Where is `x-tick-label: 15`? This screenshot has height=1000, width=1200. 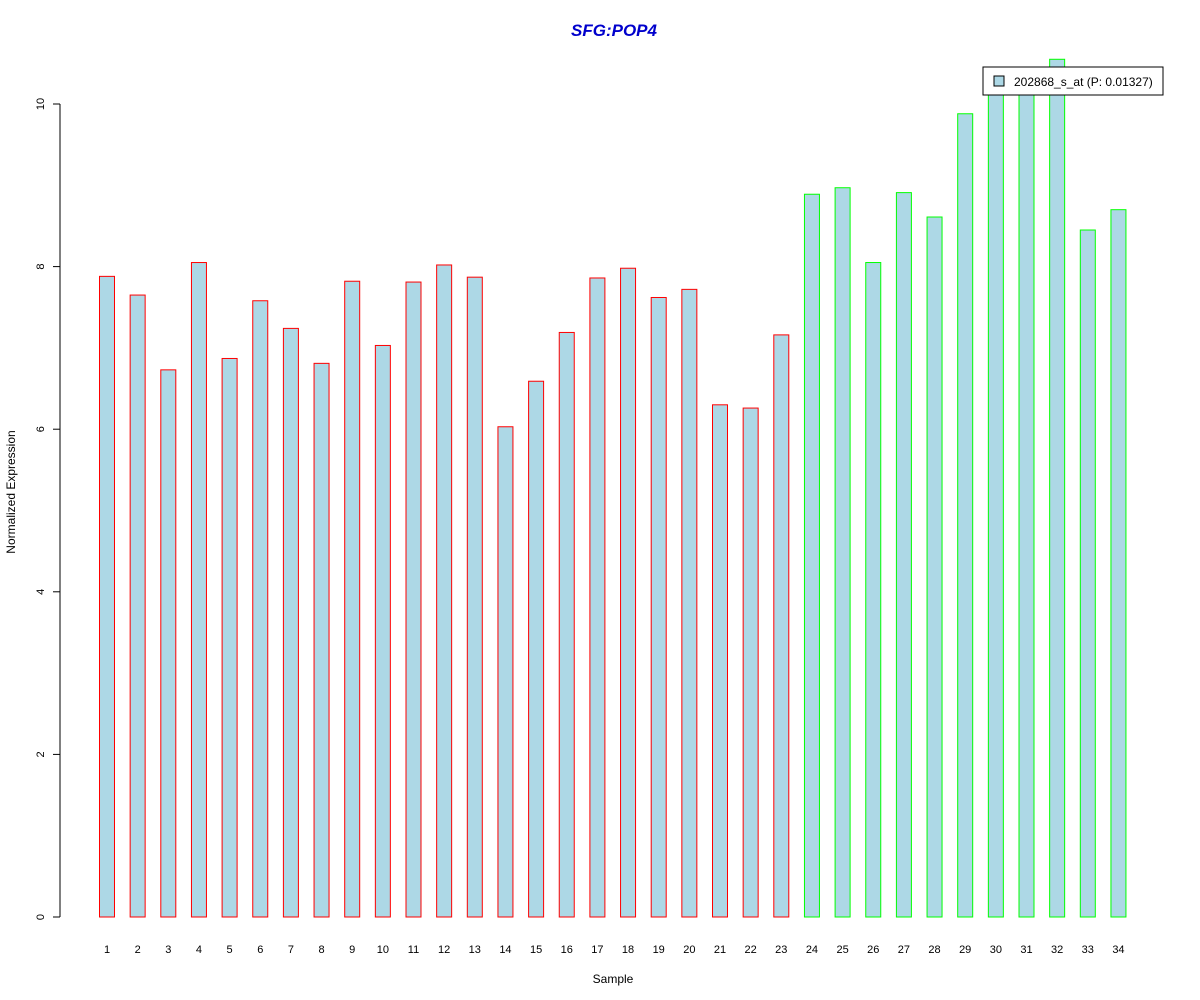
x-tick-label: 15 is located at coordinates (536, 950).